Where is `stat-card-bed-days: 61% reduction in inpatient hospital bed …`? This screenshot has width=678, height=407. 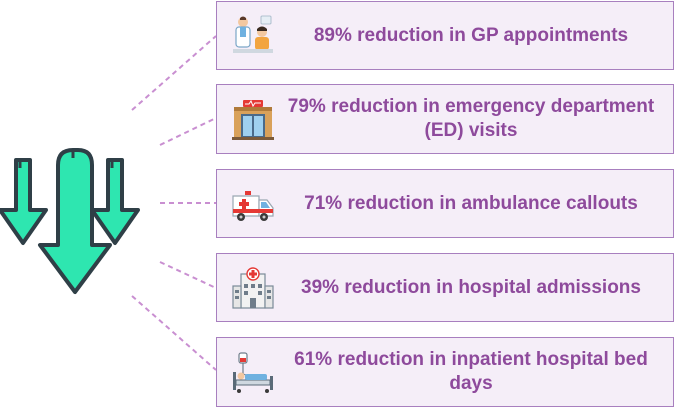
stat-card-bed-days: 61% reduction in inpatient hospital bed … is located at coordinates (445, 372).